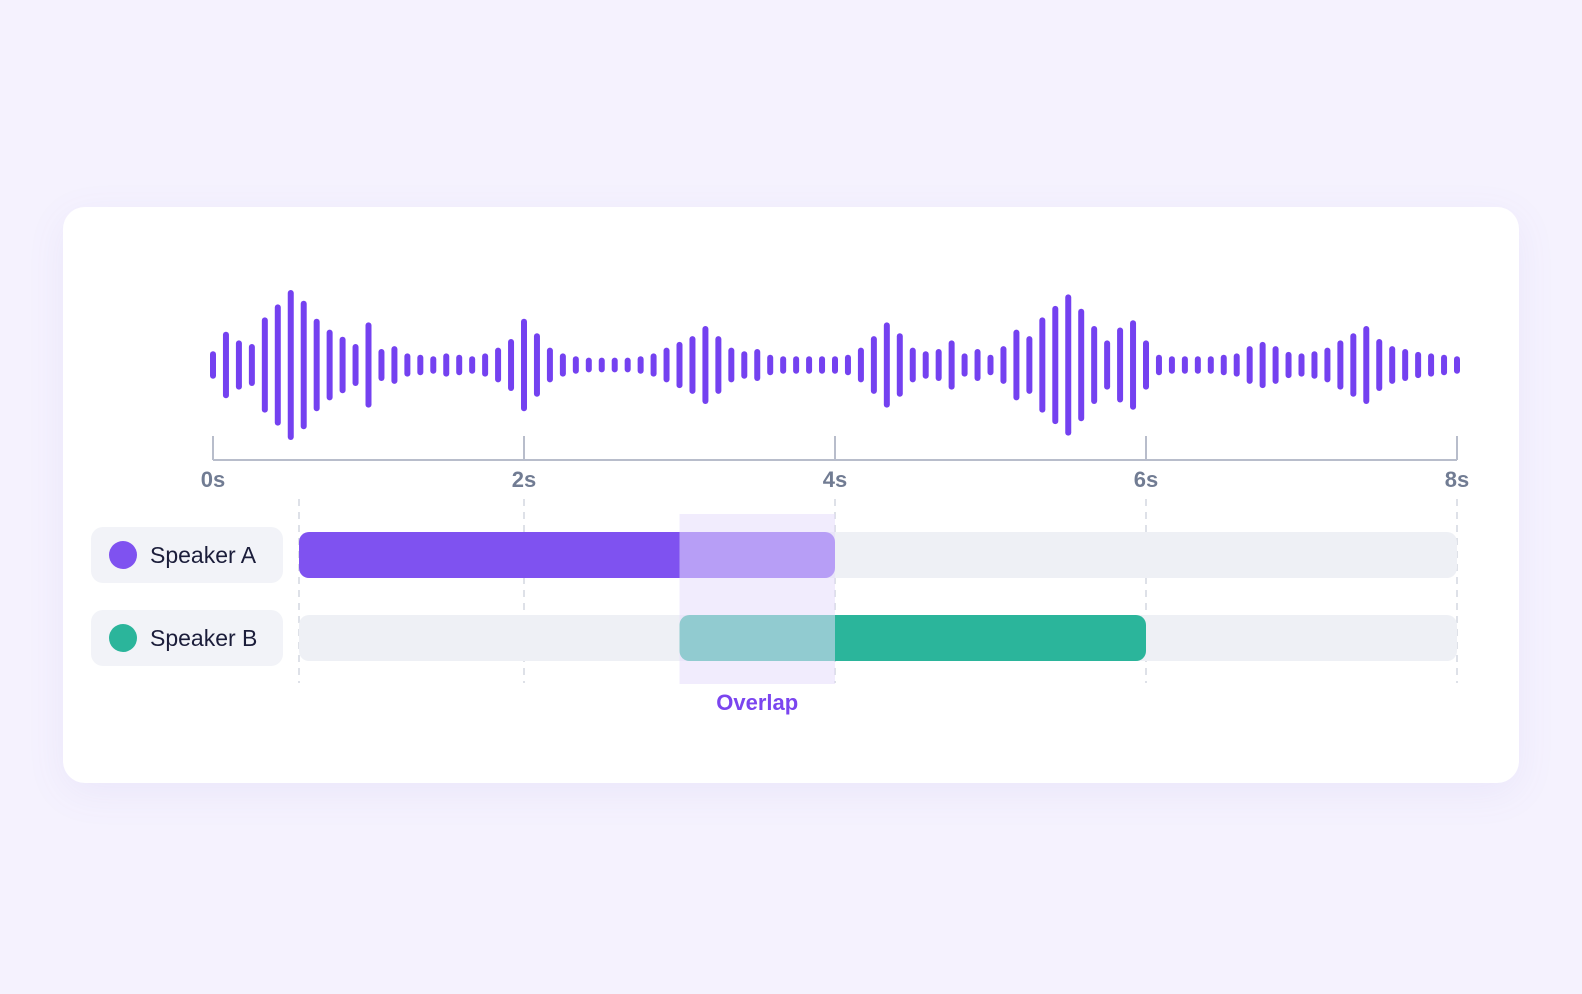 This screenshot has height=994, width=1582. I want to click on time-tick-label: 2s, so click(524, 479).